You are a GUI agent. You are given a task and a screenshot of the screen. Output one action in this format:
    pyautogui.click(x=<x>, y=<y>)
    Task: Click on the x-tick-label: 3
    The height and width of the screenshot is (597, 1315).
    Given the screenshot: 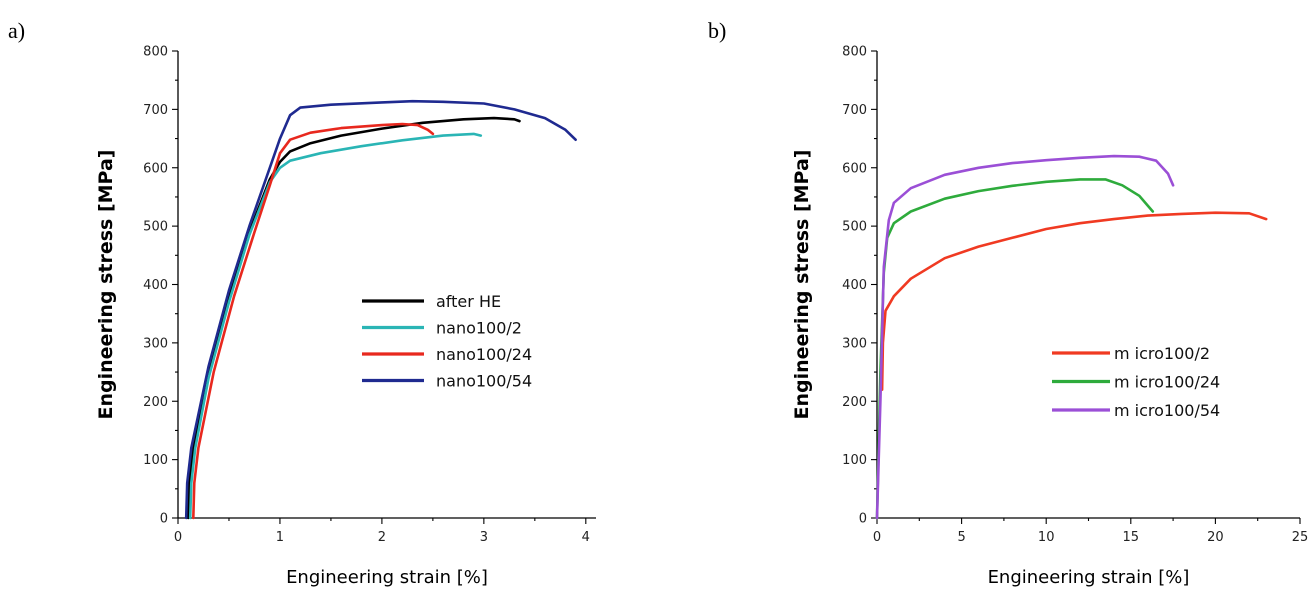 What is the action you would take?
    pyautogui.click(x=484, y=537)
    